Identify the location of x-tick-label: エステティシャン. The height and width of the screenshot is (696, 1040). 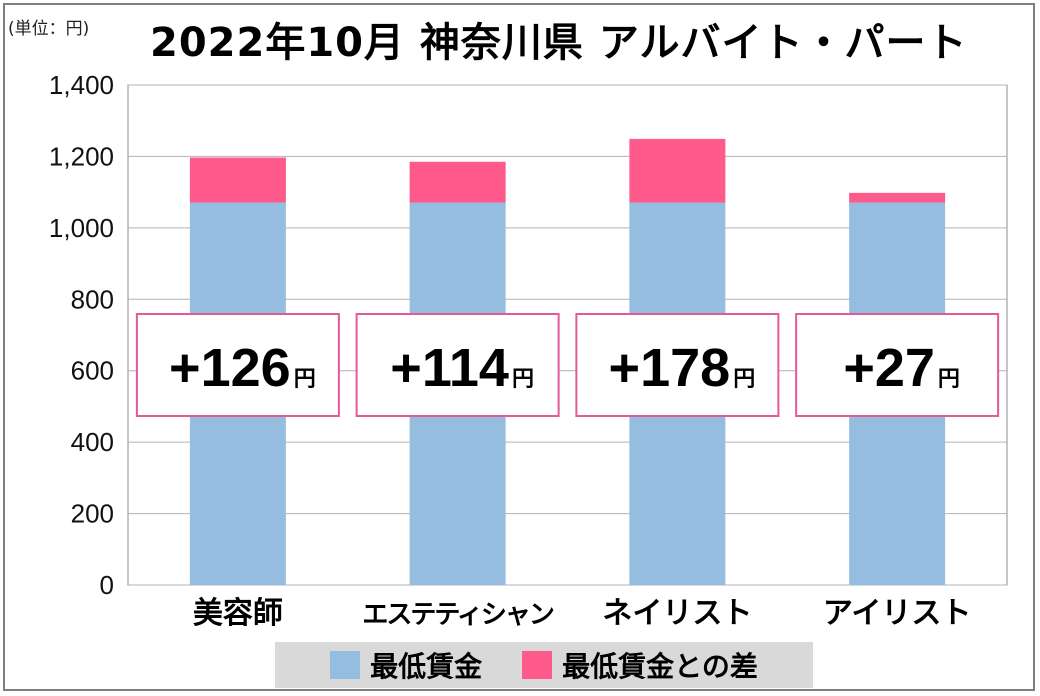
(457, 615).